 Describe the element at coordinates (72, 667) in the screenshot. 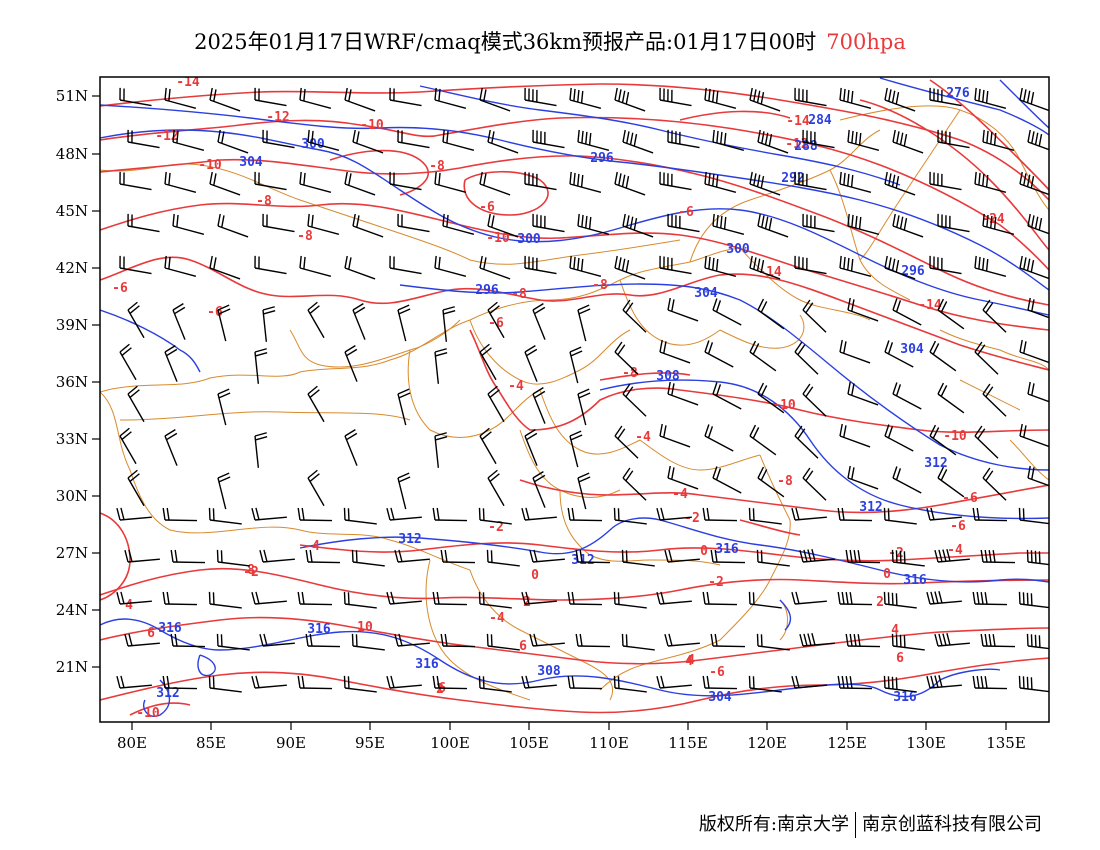

I see `lat-tick-label: 21N` at that location.